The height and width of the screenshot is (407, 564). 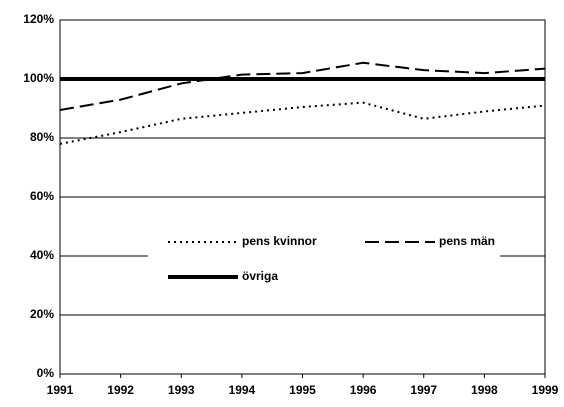 What do you see at coordinates (242, 390) in the screenshot?
I see `x-tick-label: 1994` at bounding box center [242, 390].